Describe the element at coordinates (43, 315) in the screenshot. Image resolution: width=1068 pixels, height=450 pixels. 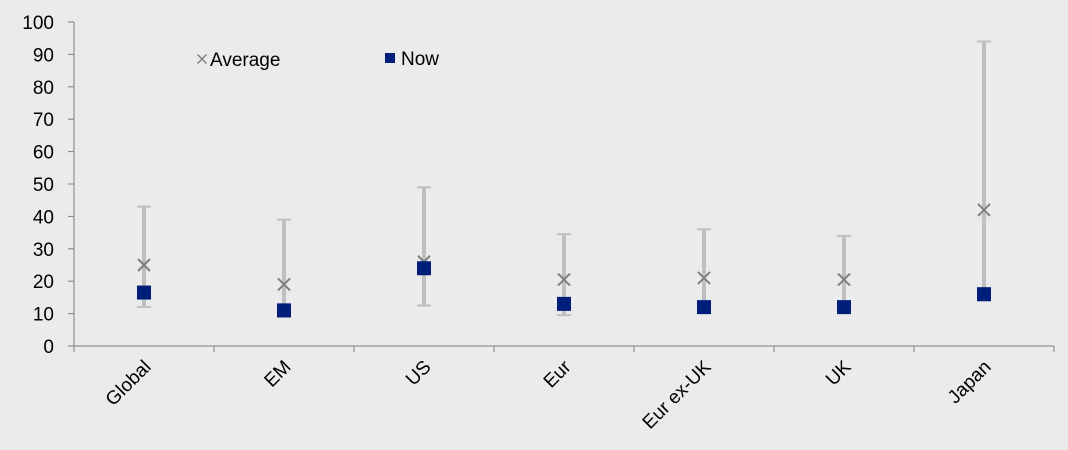
I see `y-tick-label: 10` at that location.